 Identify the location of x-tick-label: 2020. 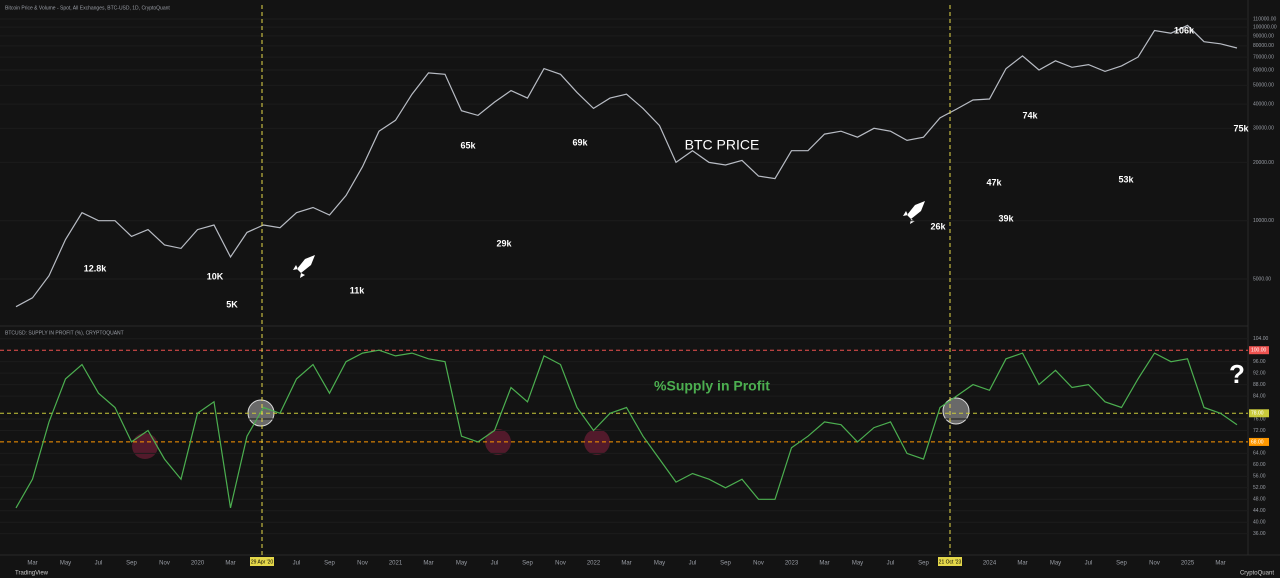
(198, 564).